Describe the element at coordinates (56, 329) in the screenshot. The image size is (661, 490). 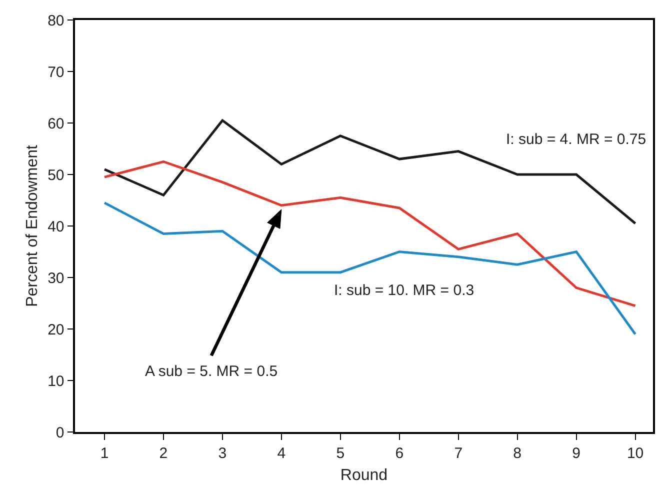
I see `y-tick-label: 20` at that location.